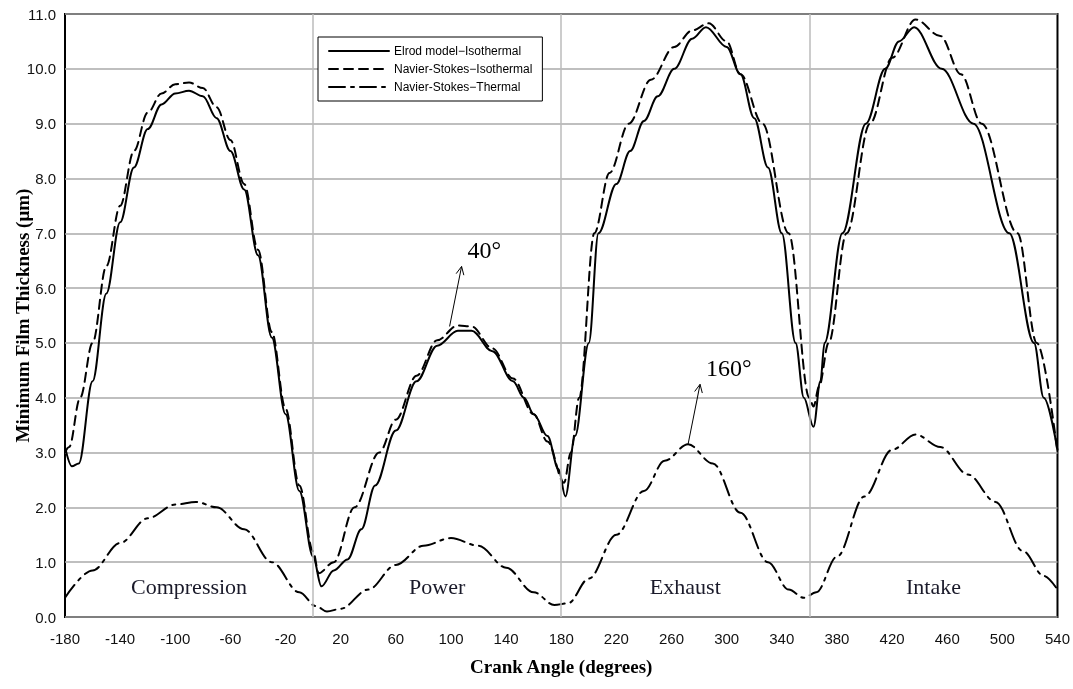  I want to click on y-tick-label: 8.0, so click(45, 178).